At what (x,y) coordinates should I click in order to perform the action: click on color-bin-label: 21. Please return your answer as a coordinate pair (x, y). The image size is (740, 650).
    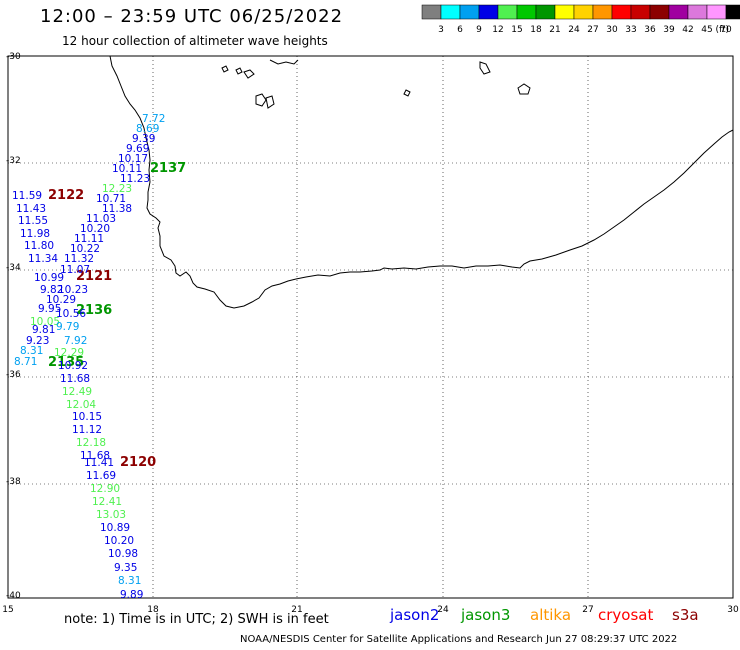
    Looking at the image, I should click on (554, 30).